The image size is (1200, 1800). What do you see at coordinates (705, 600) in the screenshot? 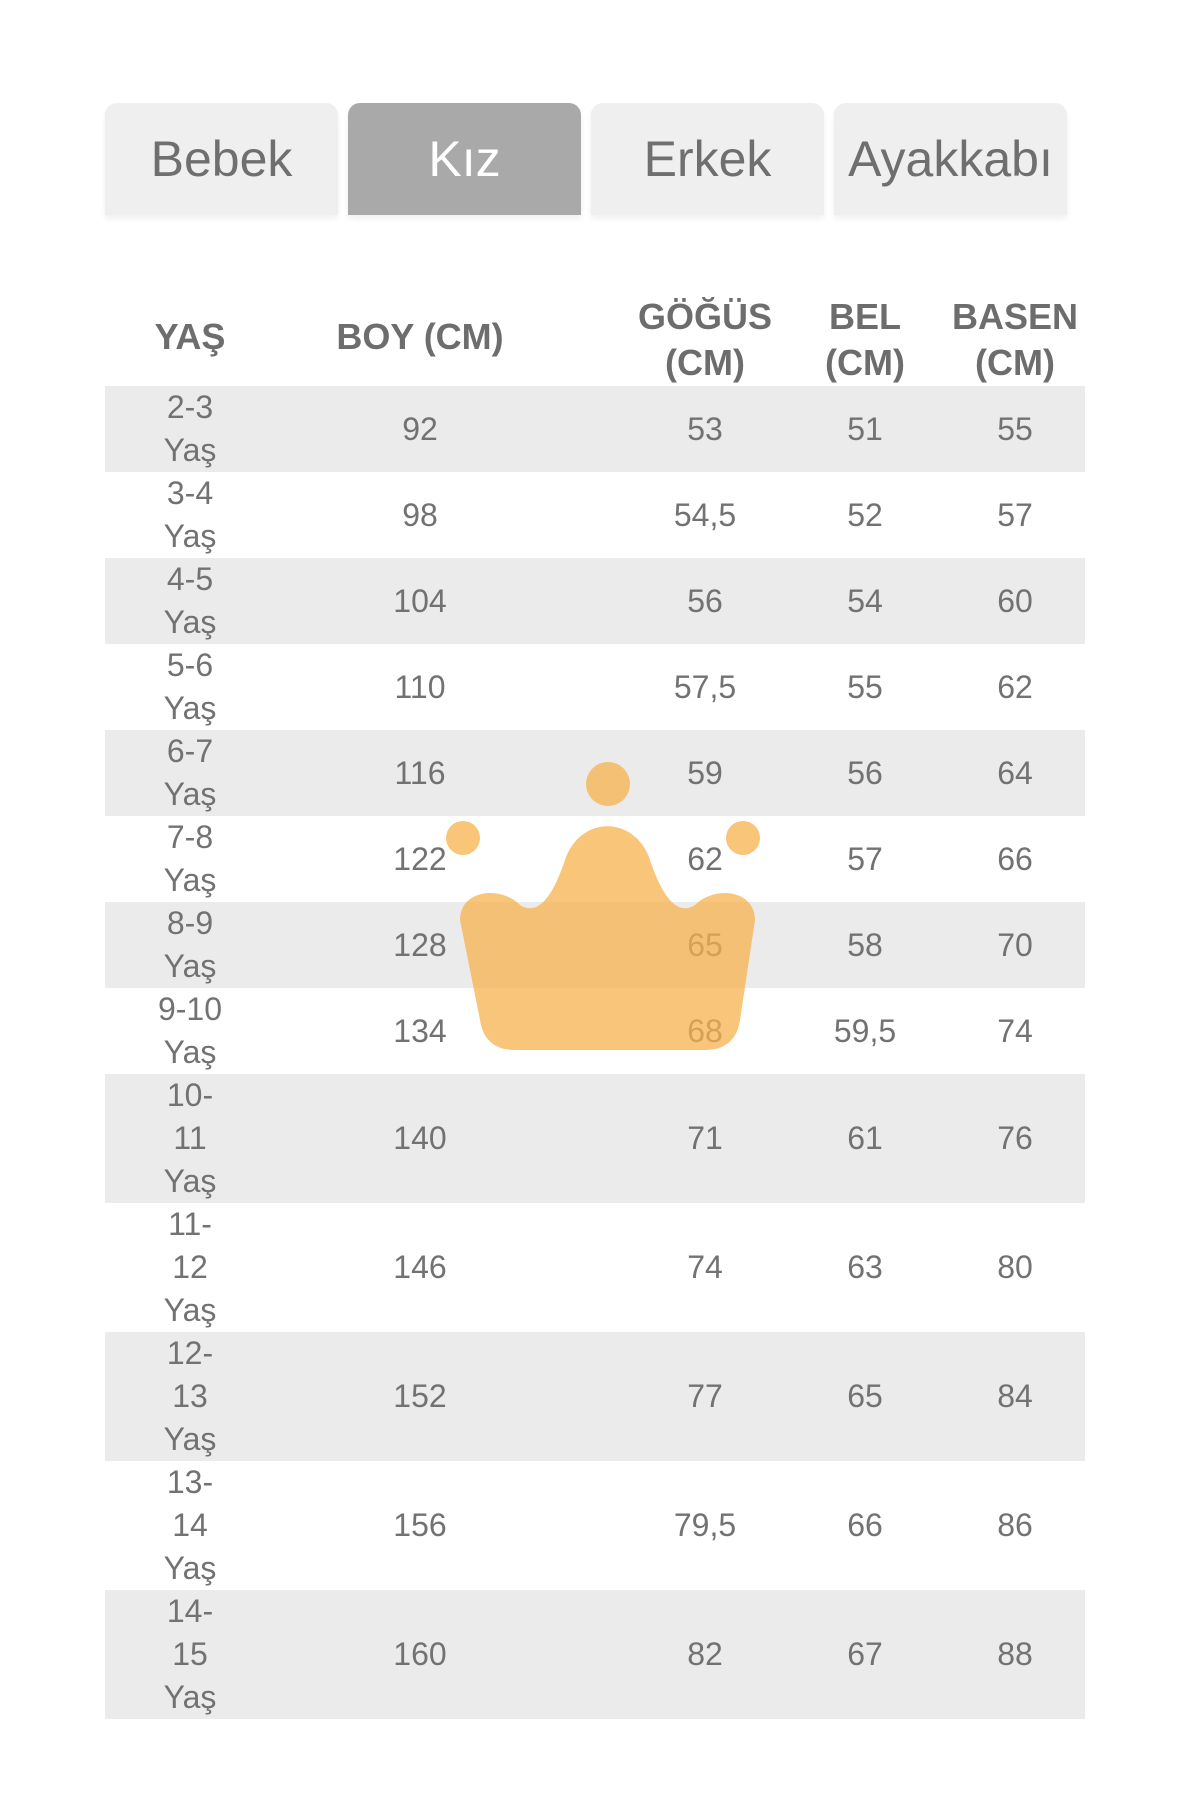
I see `gogus-cell: 56` at bounding box center [705, 600].